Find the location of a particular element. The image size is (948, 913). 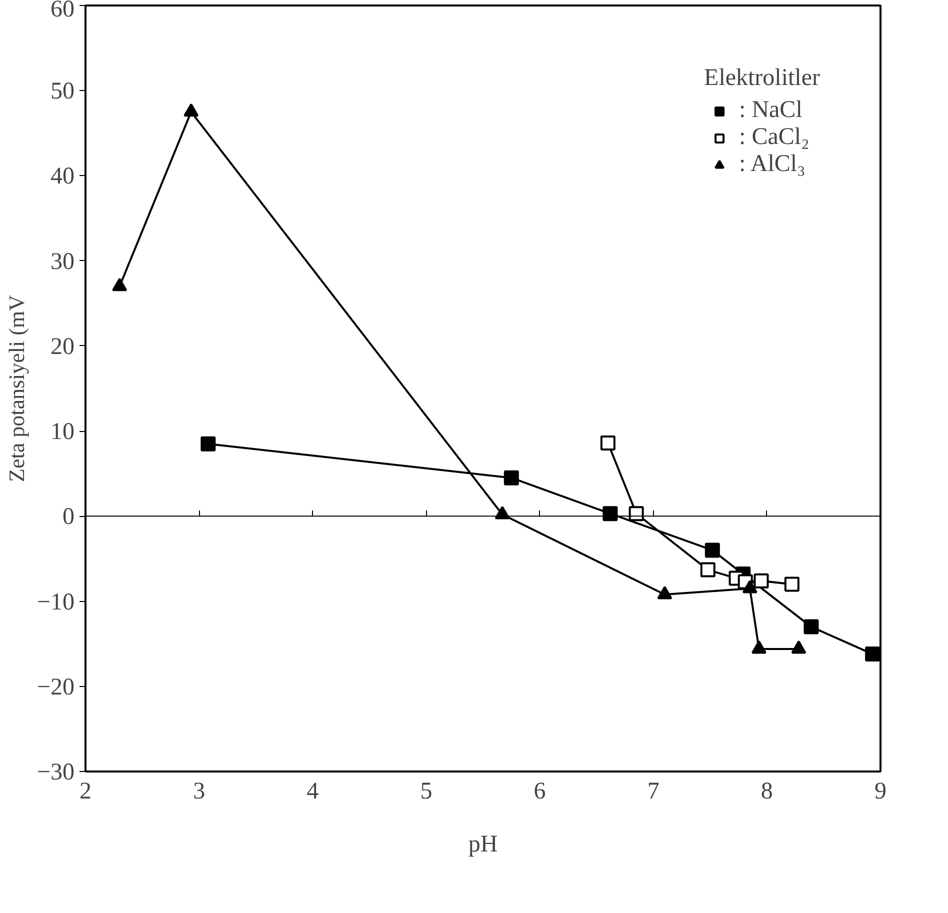

x-tick-label: 2 is located at coordinates (86, 791).